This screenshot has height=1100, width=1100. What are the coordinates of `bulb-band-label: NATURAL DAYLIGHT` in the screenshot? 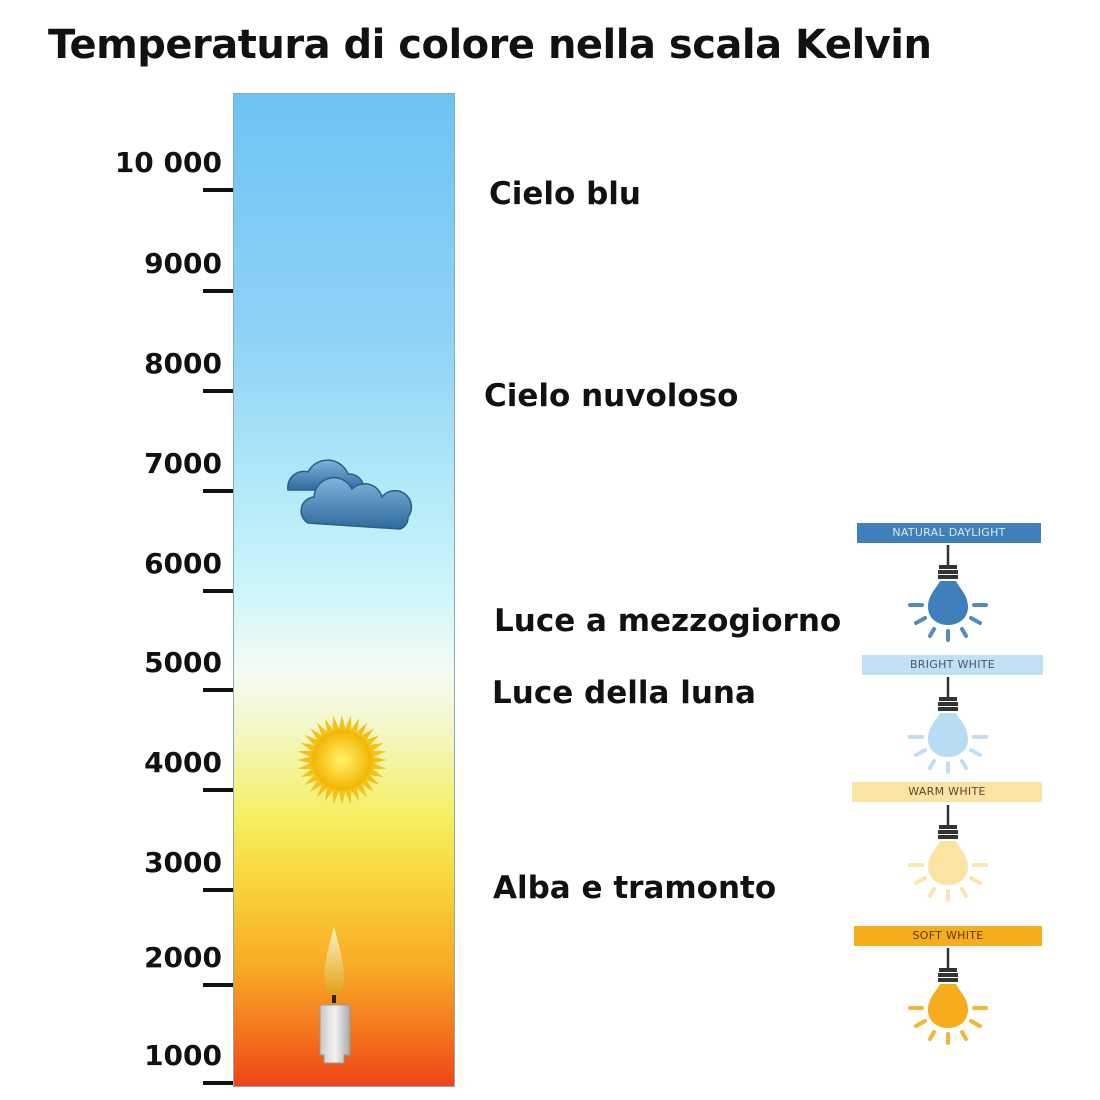 It's located at (949, 533).